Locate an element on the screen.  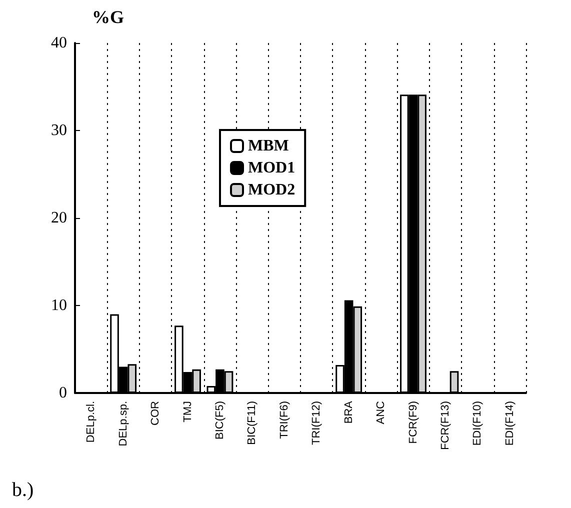
y-tick-label: 20 is located at coordinates (59, 218).